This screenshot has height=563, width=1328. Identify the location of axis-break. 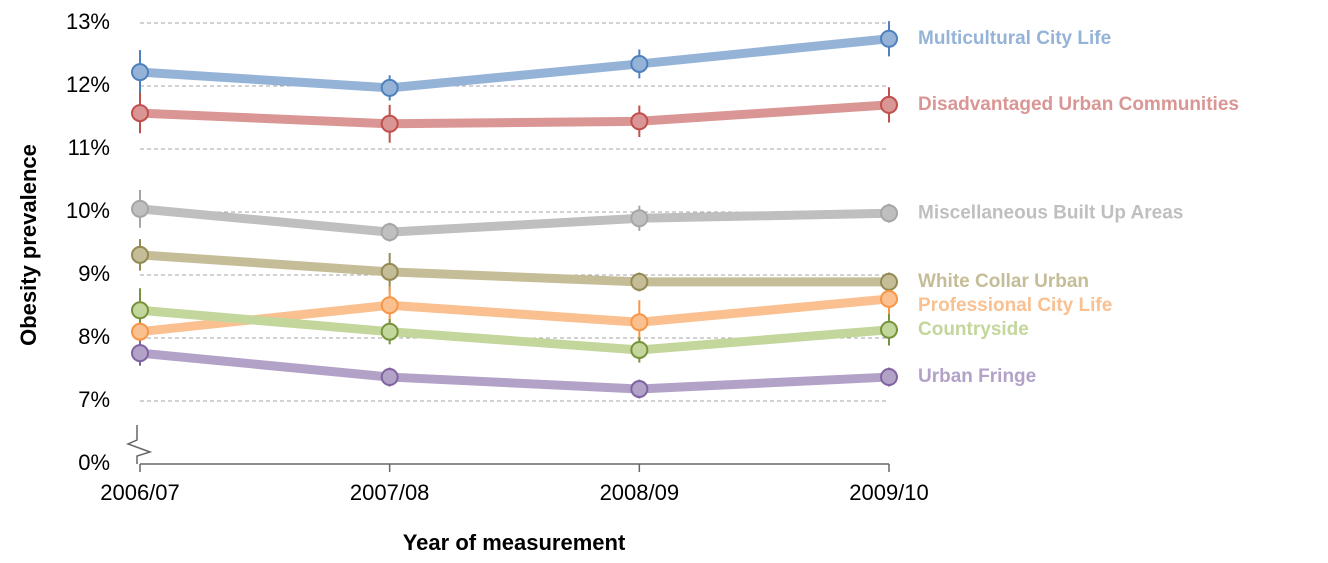
(139, 444).